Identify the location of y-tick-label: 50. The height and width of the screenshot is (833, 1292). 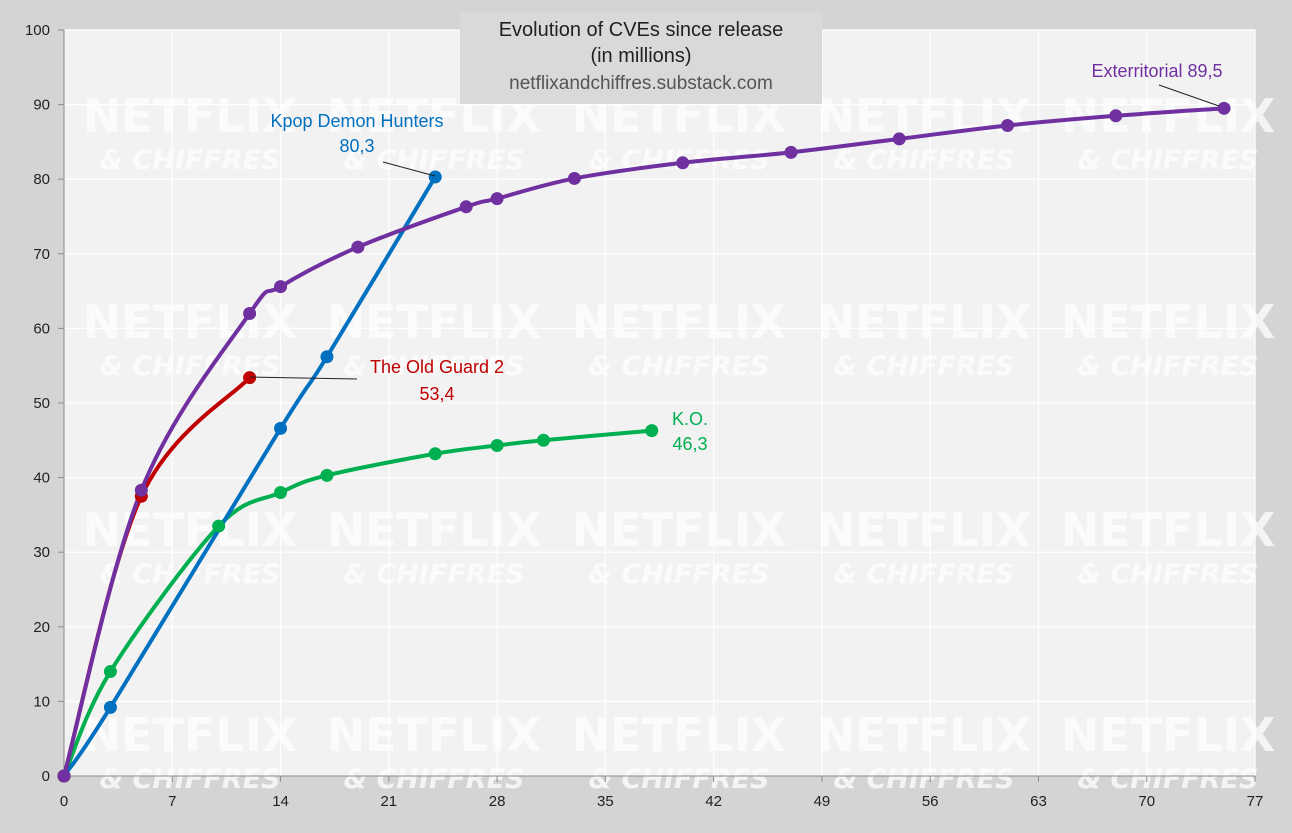
(41, 403).